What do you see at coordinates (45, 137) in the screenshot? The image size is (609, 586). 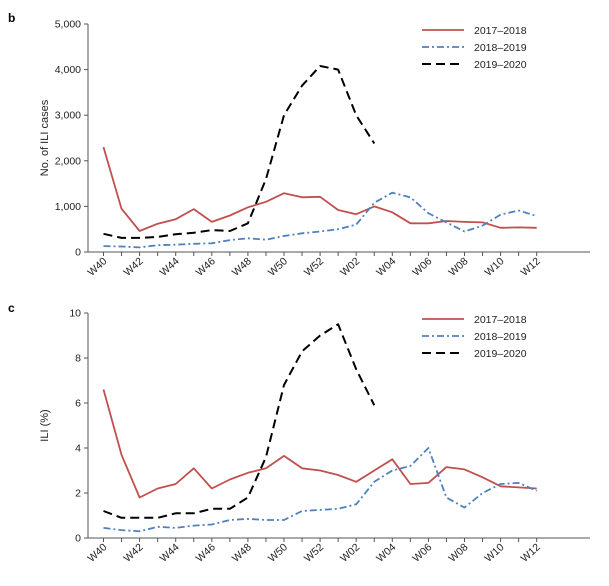 I see `y-axis-label: No. of ILI cases` at bounding box center [45, 137].